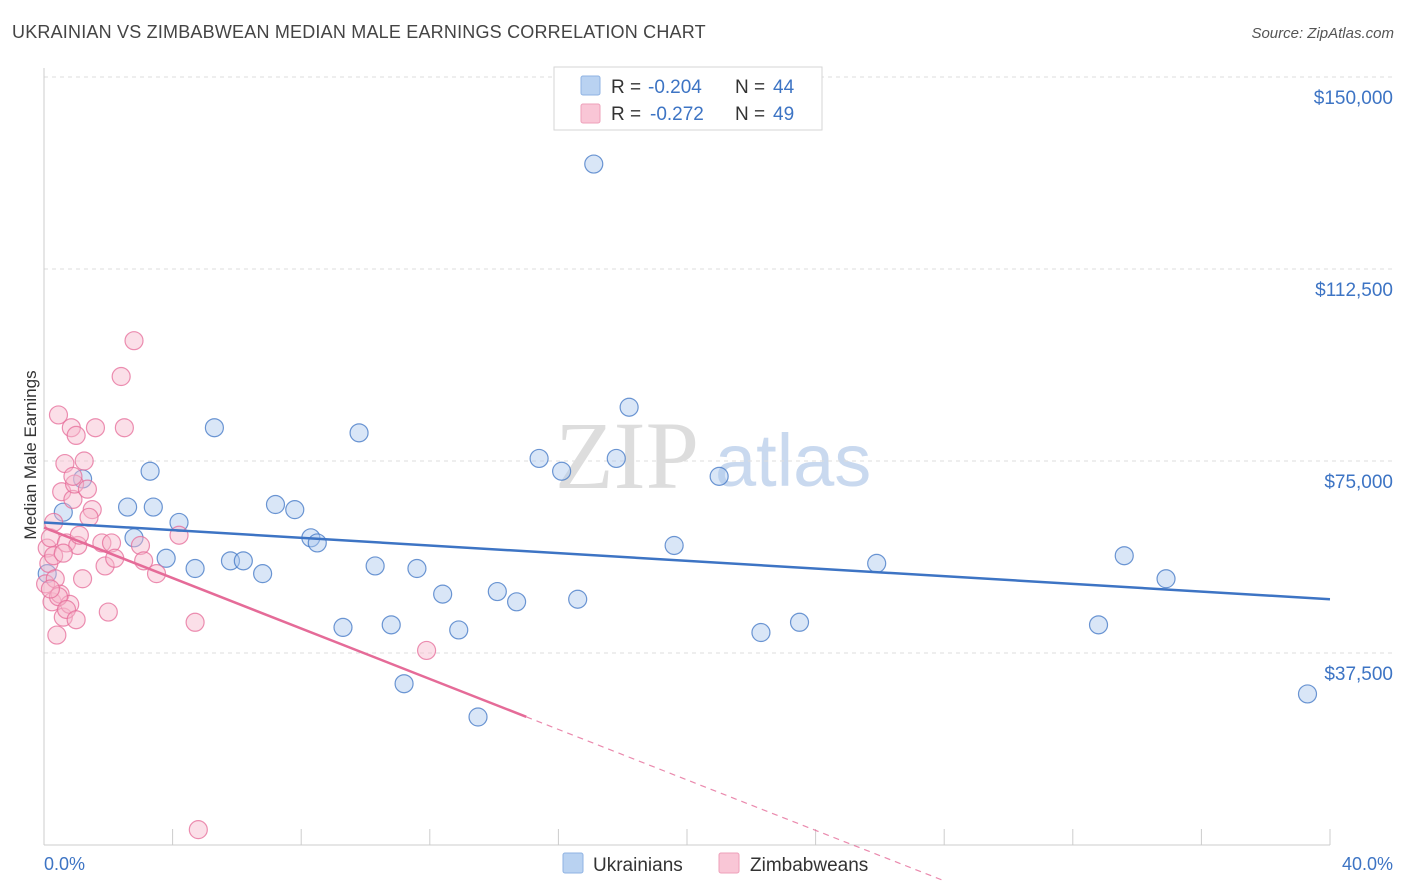 This screenshot has height=892, width=1406. Describe the element at coordinates (590, 113) in the screenshot. I see `legend-swatch-zimbabweans` at that location.